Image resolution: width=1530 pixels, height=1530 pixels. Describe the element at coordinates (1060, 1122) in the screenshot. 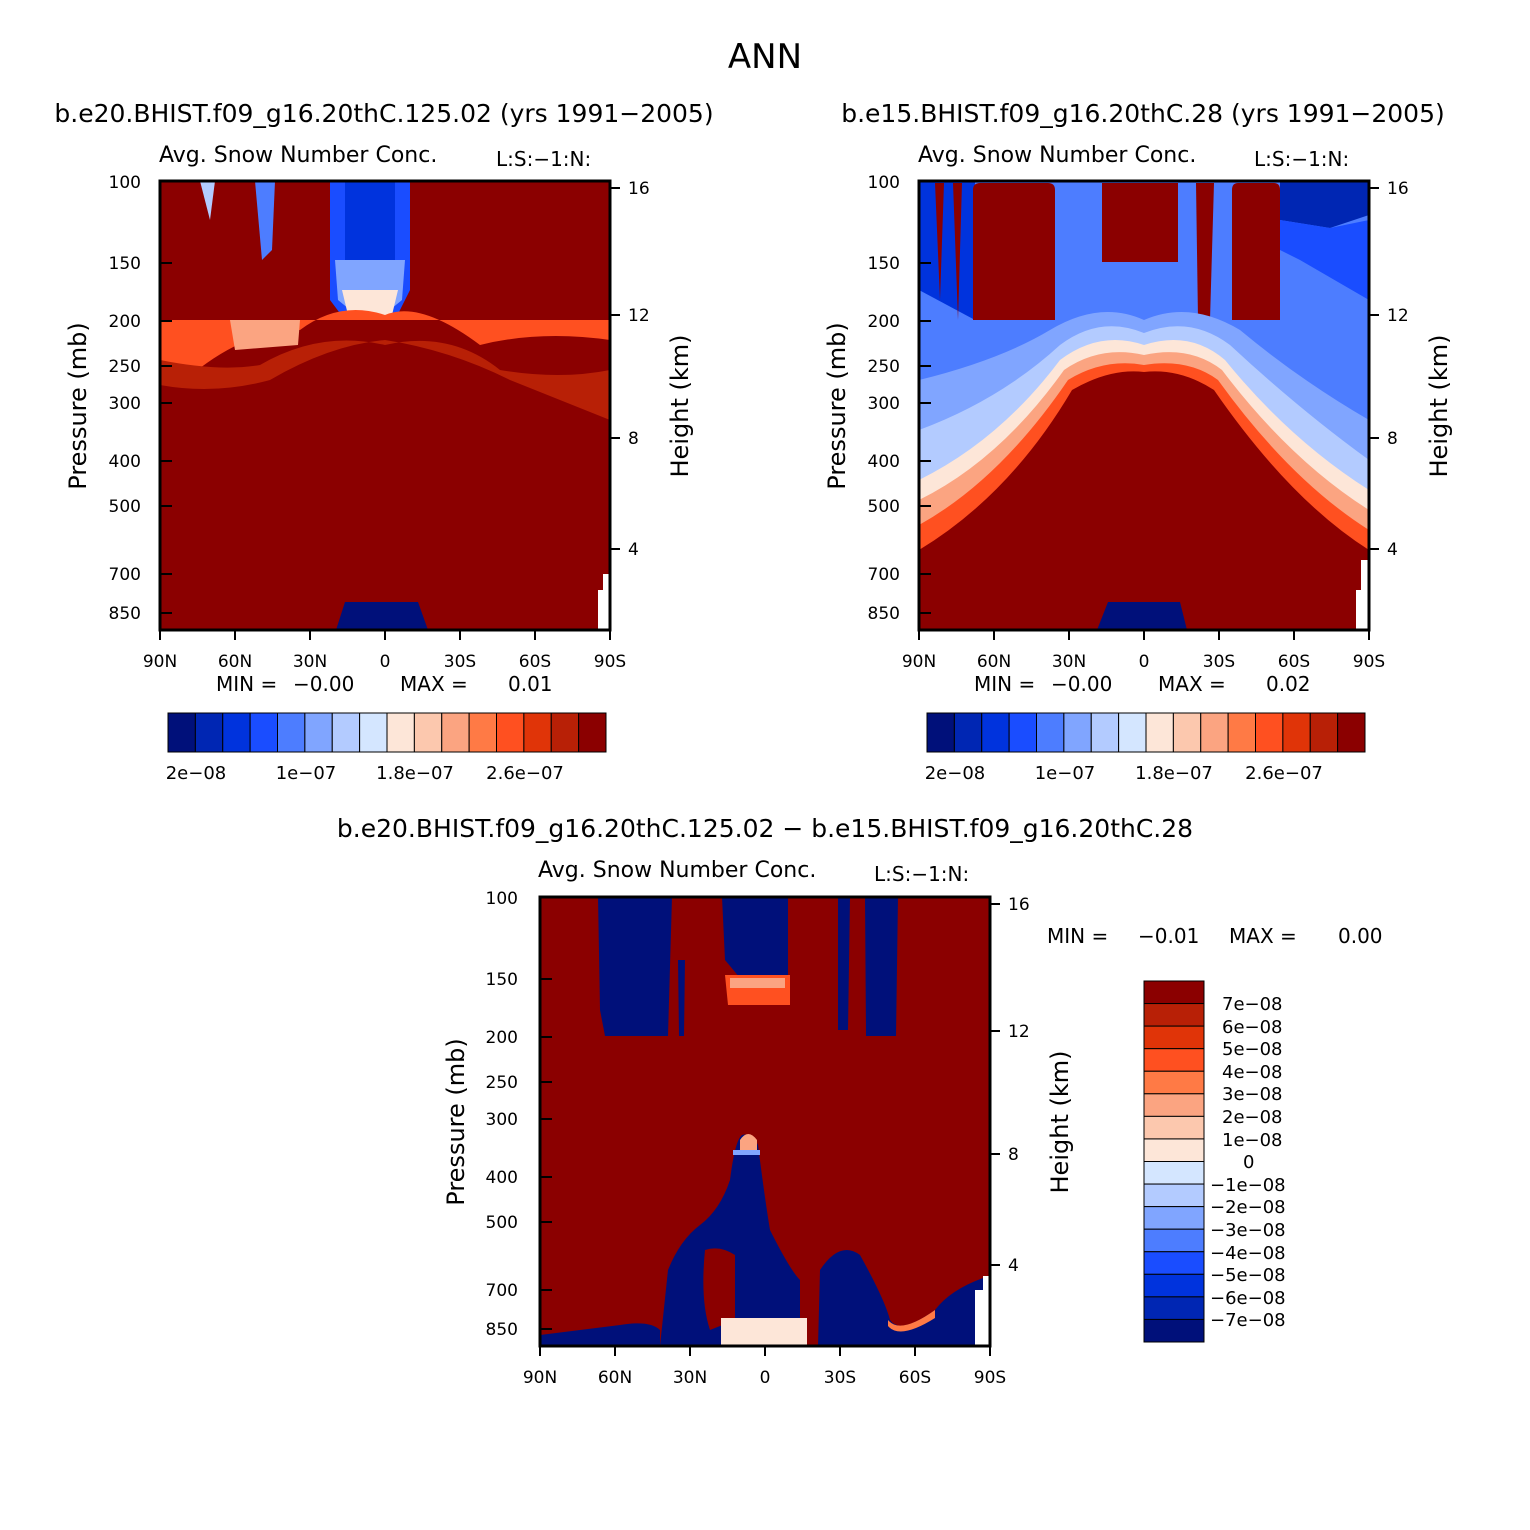

I see `panel-3-y2label: Height (km)` at that location.